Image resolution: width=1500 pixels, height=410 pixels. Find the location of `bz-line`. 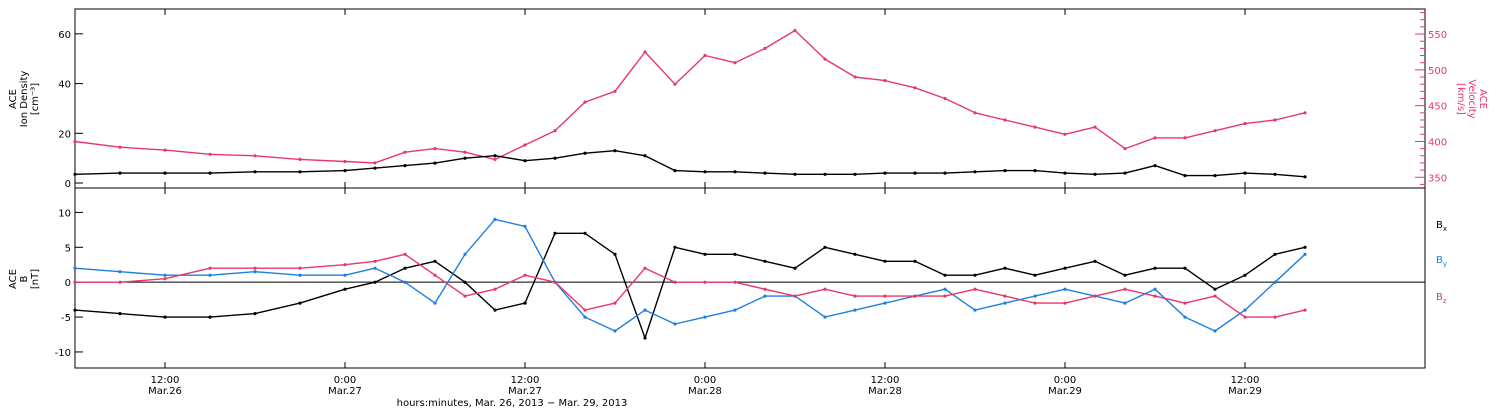

bz-line is located at coordinates (690, 285).